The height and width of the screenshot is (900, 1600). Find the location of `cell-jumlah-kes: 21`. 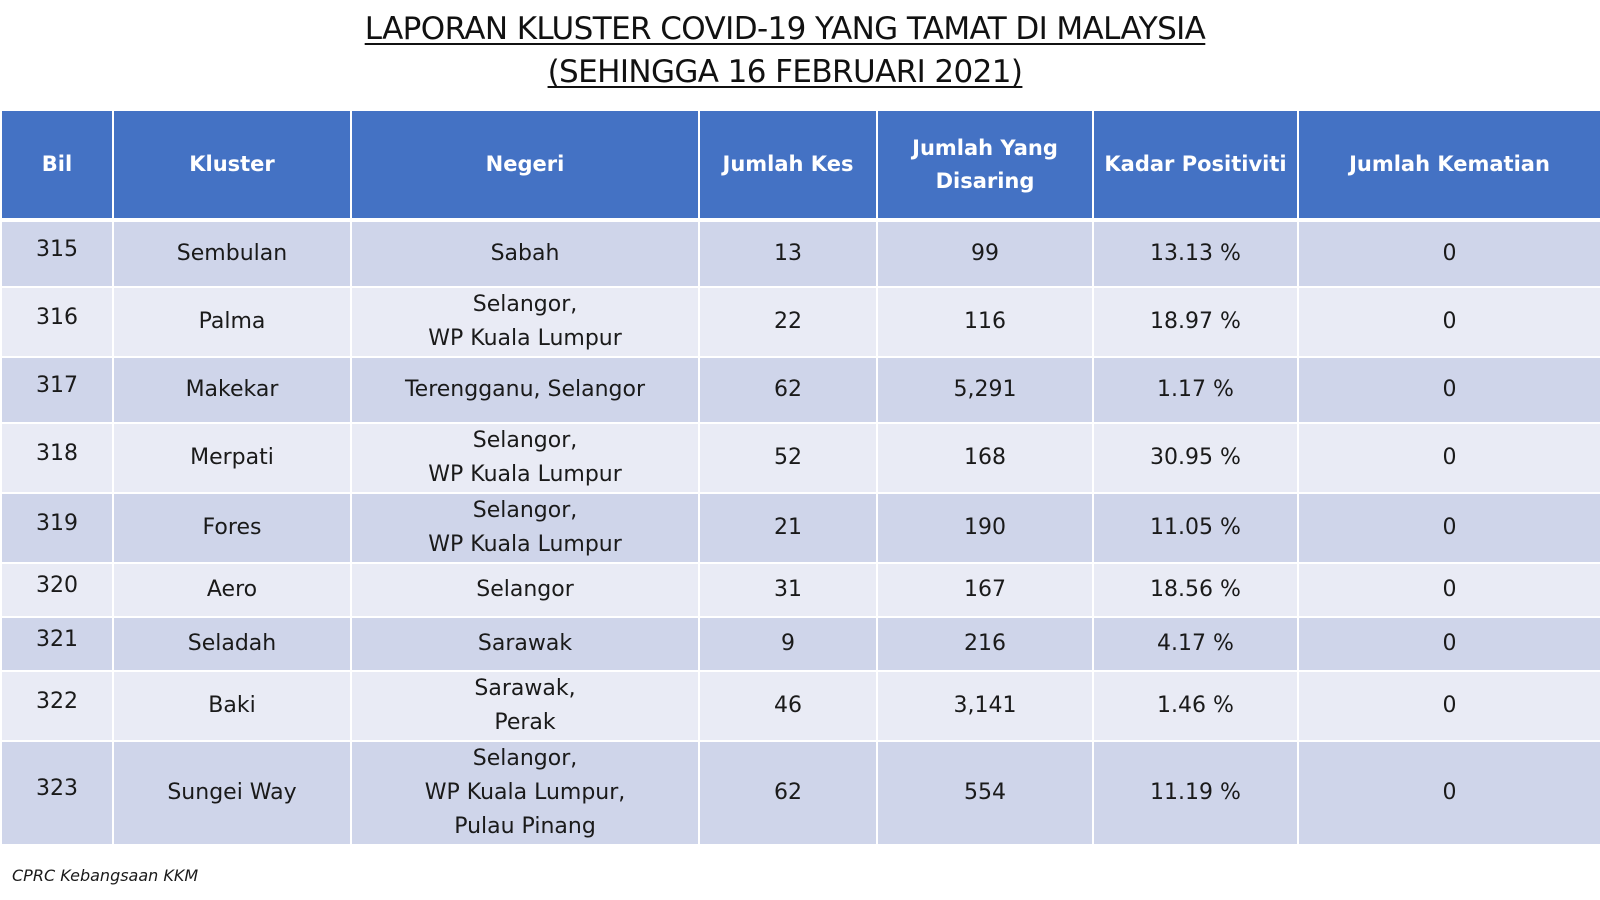

cell-jumlah-kes: 21 is located at coordinates (788, 528).